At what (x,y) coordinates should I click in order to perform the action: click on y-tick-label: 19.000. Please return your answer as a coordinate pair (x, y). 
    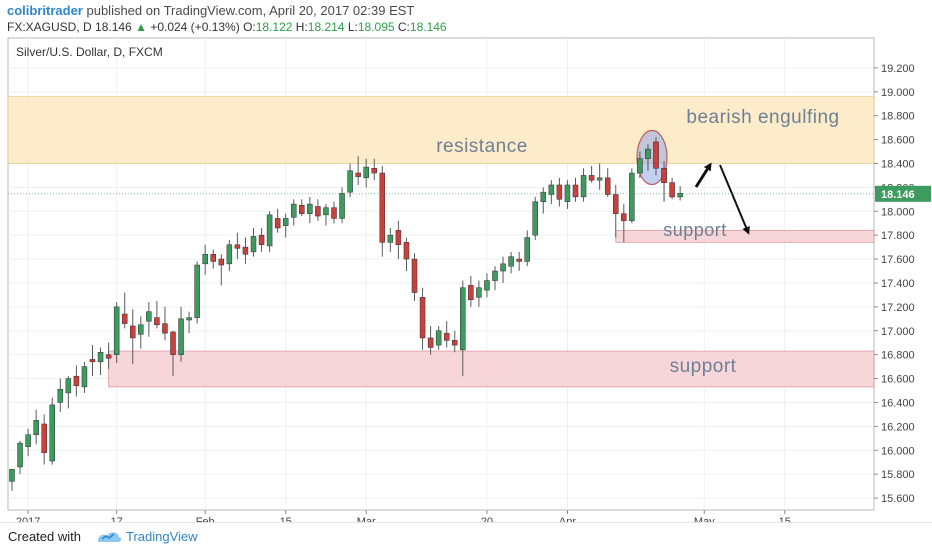
    Looking at the image, I should click on (898, 93).